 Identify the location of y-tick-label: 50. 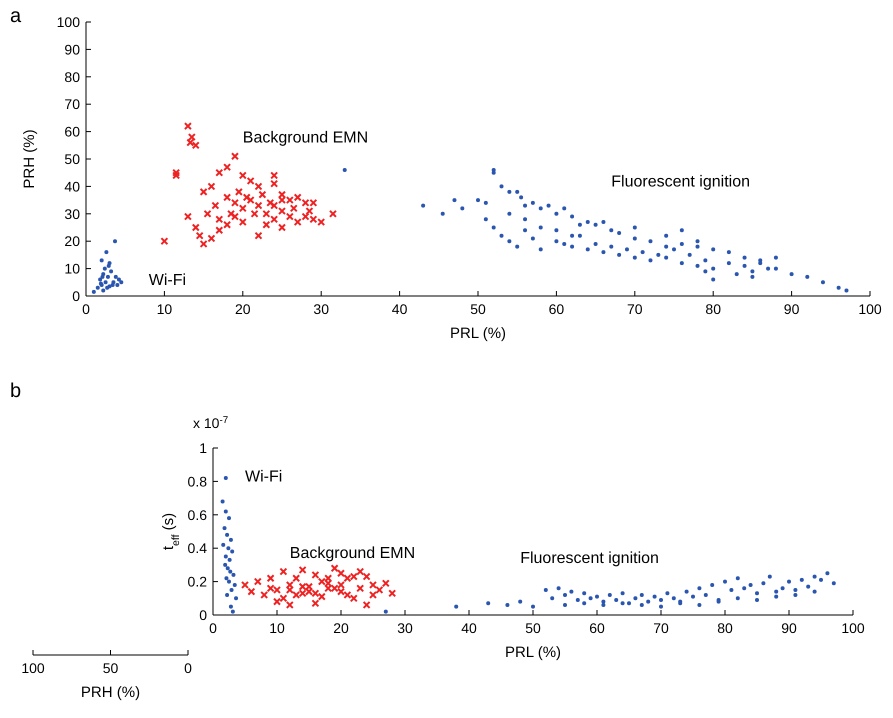
(72, 159).